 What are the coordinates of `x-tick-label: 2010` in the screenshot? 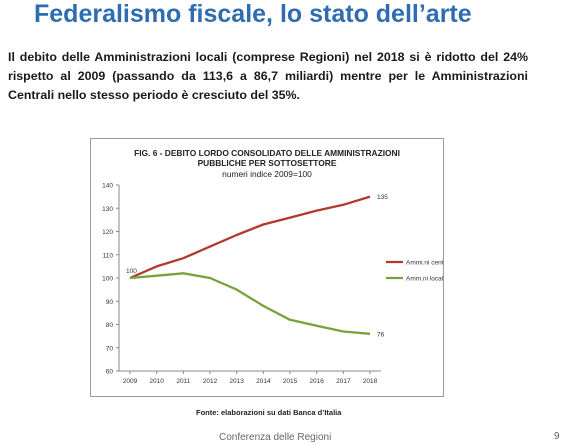 It's located at (156, 381).